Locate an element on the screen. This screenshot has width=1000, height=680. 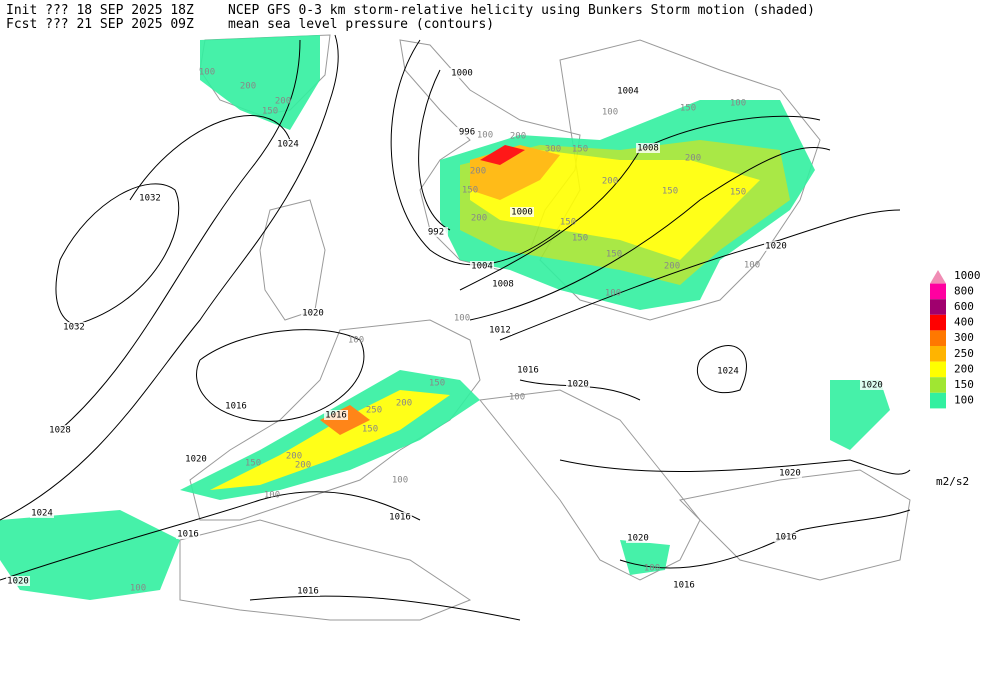
pressure-label: 1004 is located at coordinates (628, 92).